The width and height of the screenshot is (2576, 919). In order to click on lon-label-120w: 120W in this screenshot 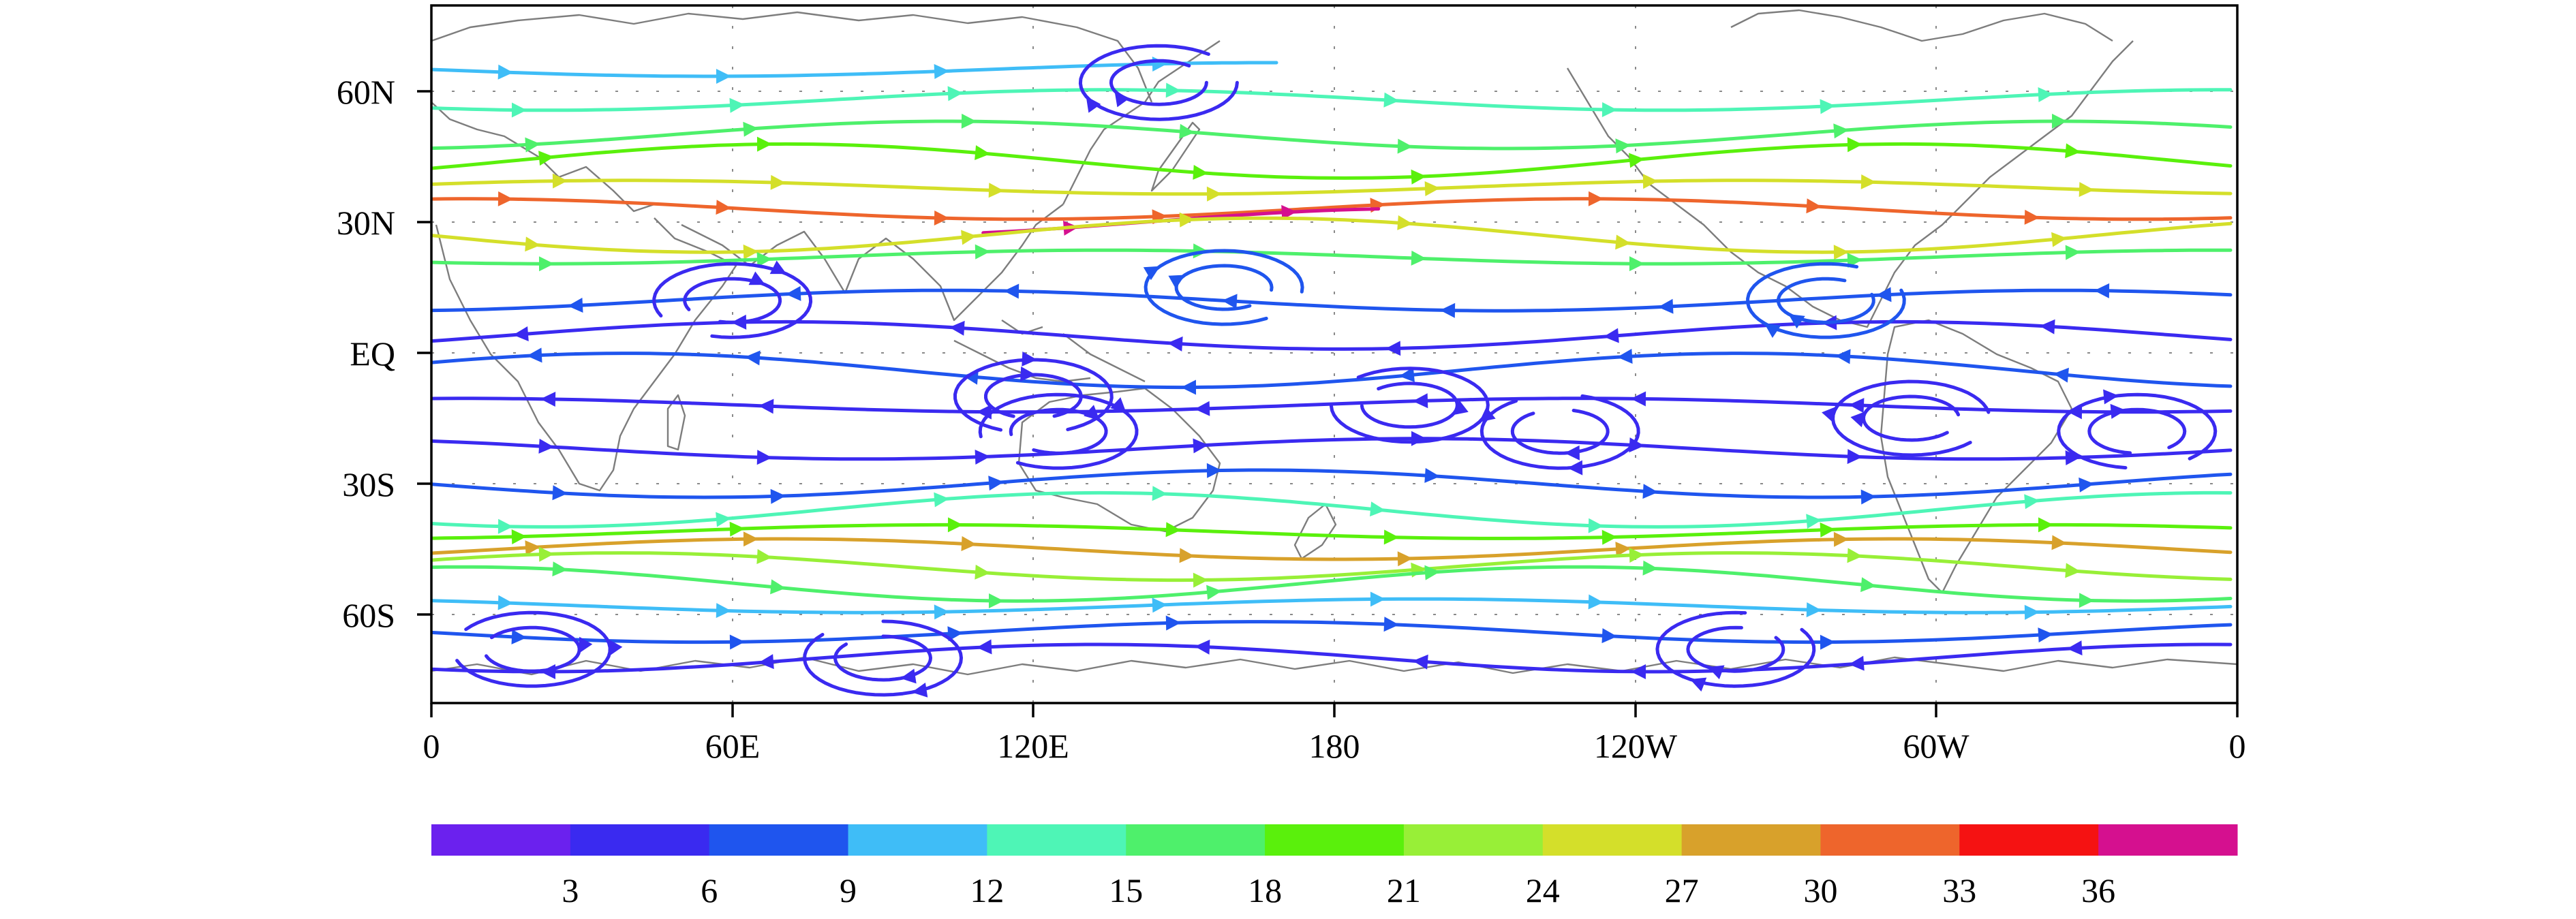, I will do `click(1636, 746)`.